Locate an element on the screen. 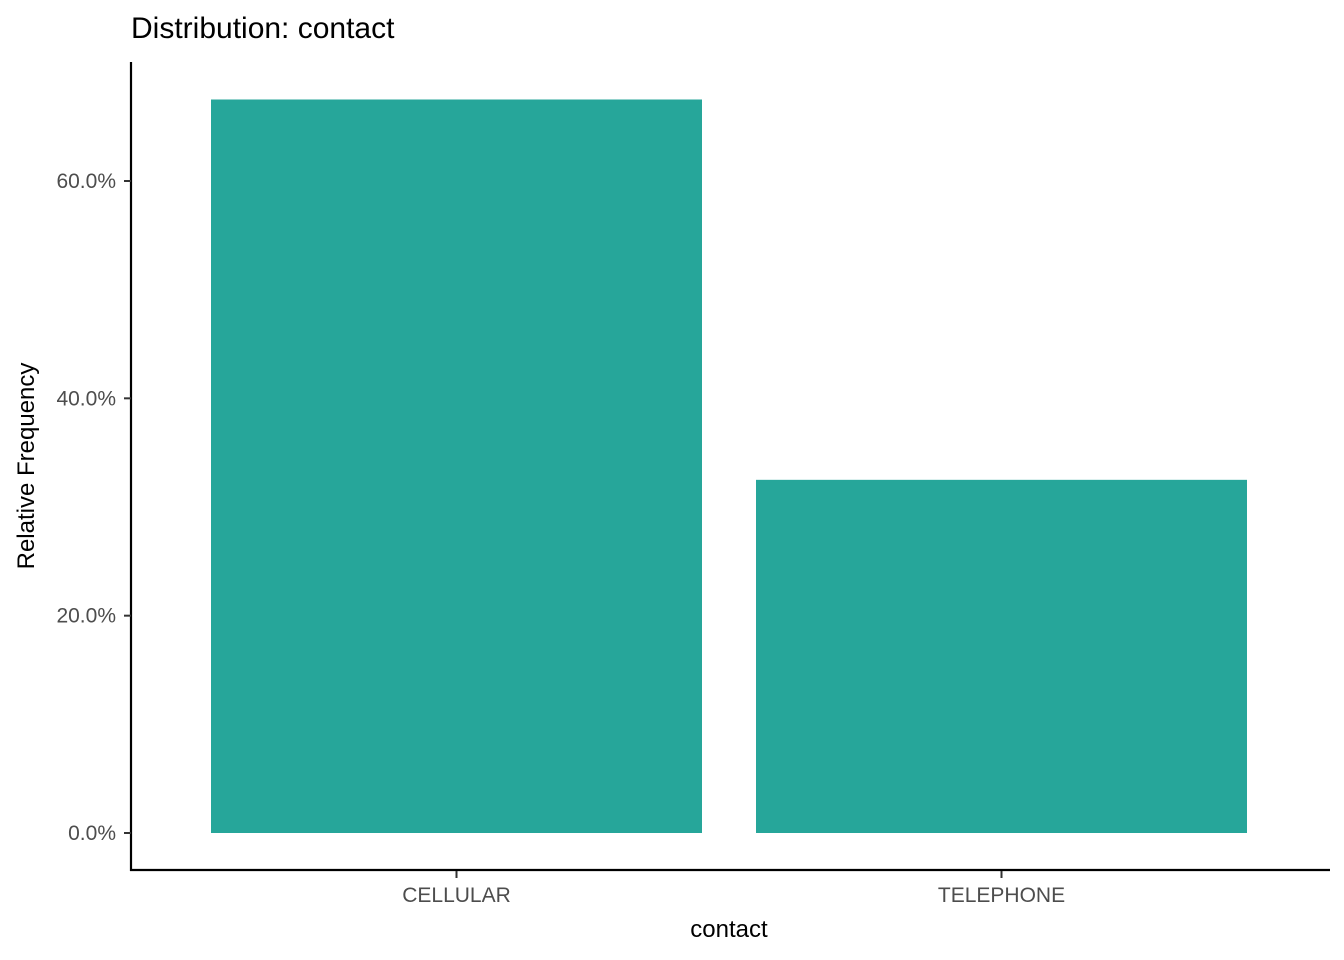 The image size is (1344, 960). x-tick-label-telephone: TELEPHONE is located at coordinates (1001, 895).